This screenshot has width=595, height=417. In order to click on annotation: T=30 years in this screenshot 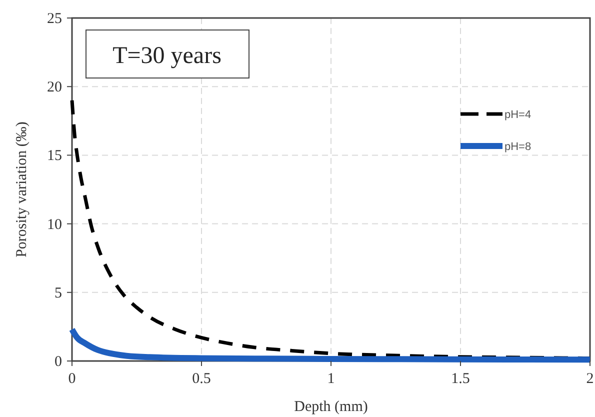, I will do `click(167, 56)`.